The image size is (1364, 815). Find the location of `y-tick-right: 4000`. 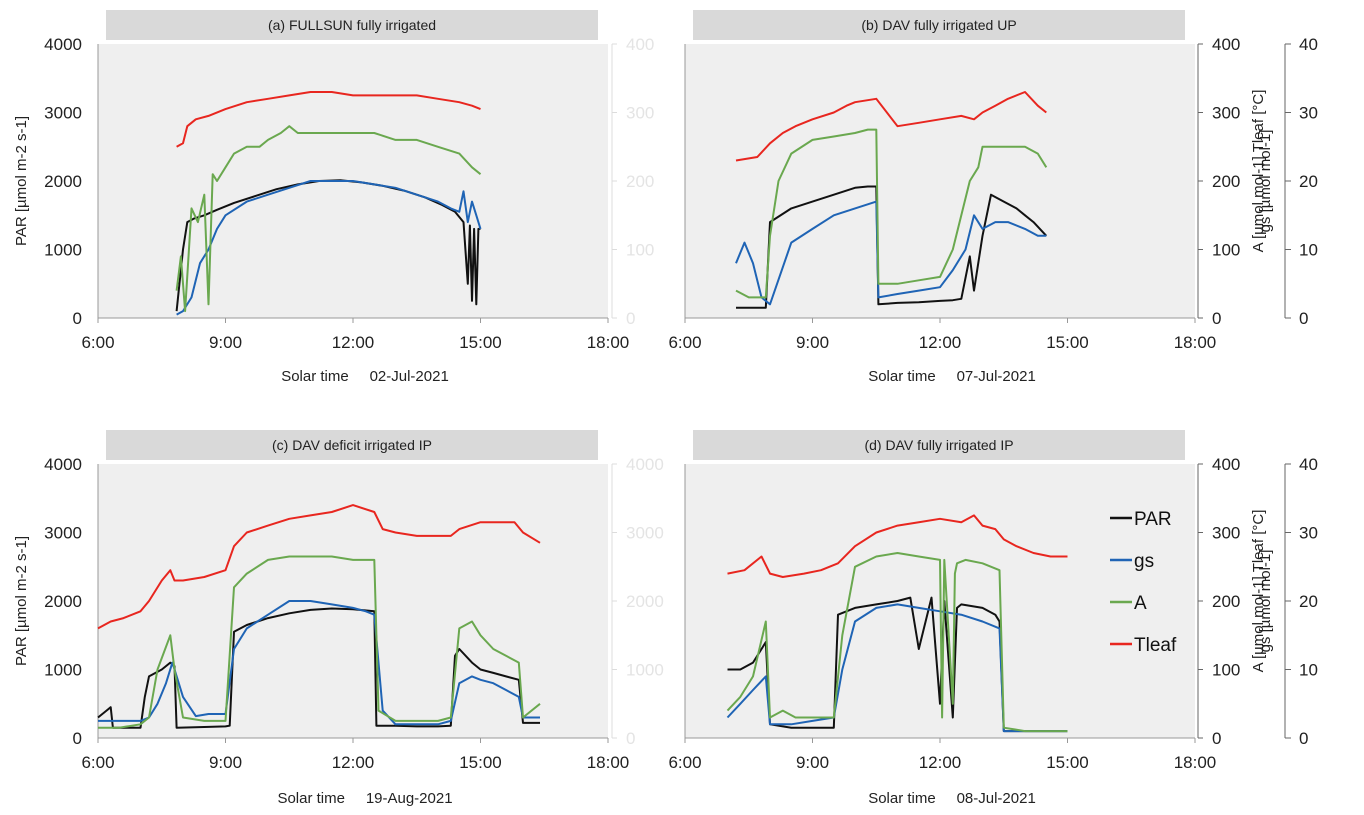

y-tick-right: 4000 is located at coordinates (645, 464).